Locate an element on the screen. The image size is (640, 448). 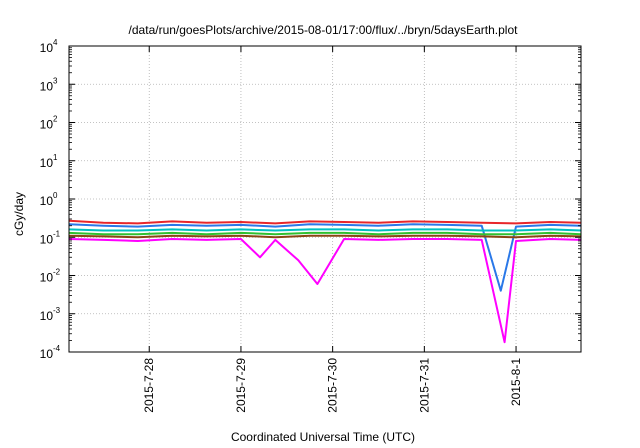
y-tick-exponent: -2 is located at coordinates (57, 272).